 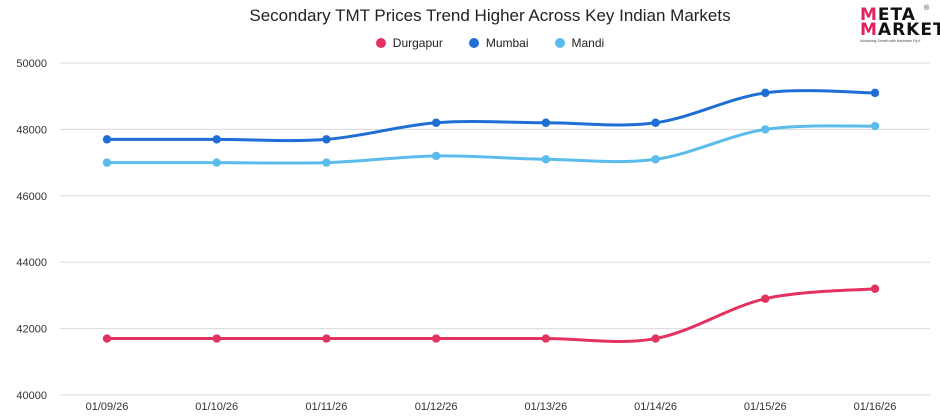 I want to click on logo-line-1: META, so click(x=888, y=15).